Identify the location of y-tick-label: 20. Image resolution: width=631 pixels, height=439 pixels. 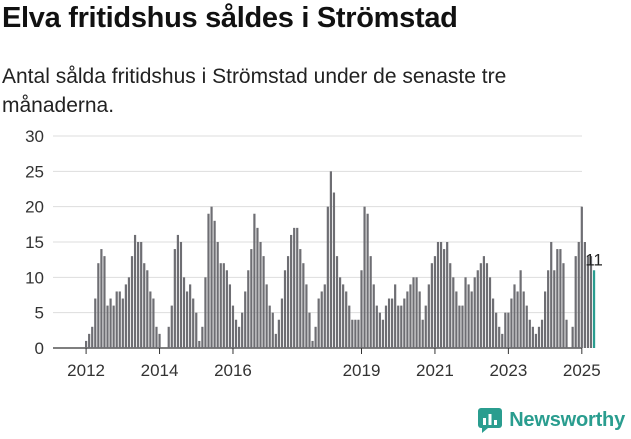
(34, 207).